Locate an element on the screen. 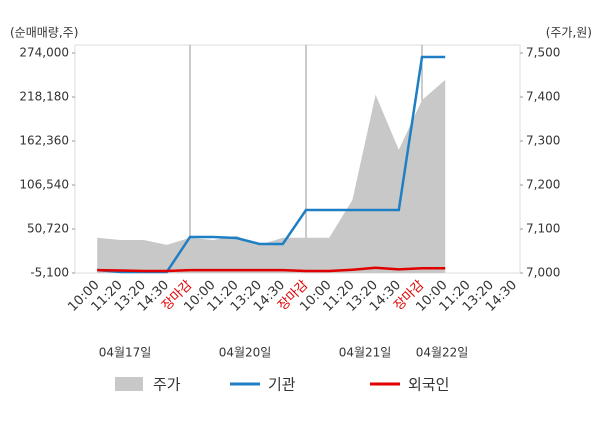 The image size is (600, 432). date-label: 04월20일 is located at coordinates (245, 353).